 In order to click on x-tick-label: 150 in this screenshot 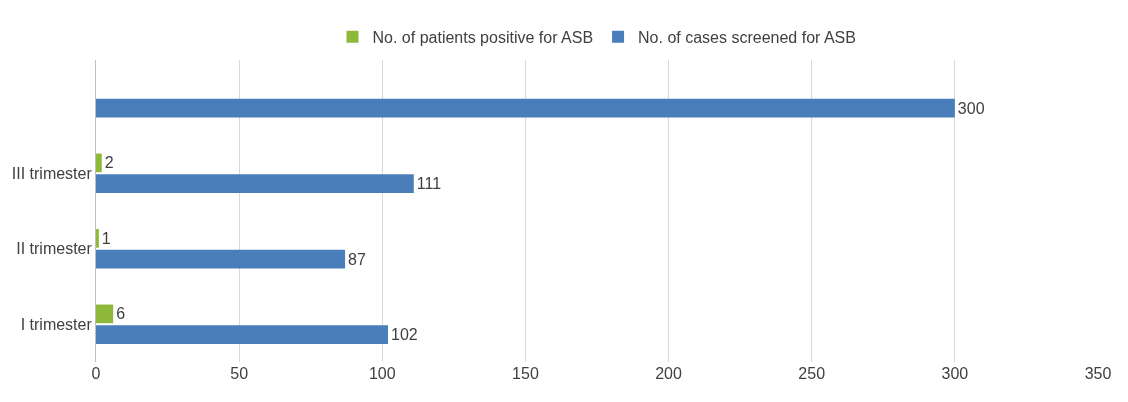, I will do `click(525, 373)`.